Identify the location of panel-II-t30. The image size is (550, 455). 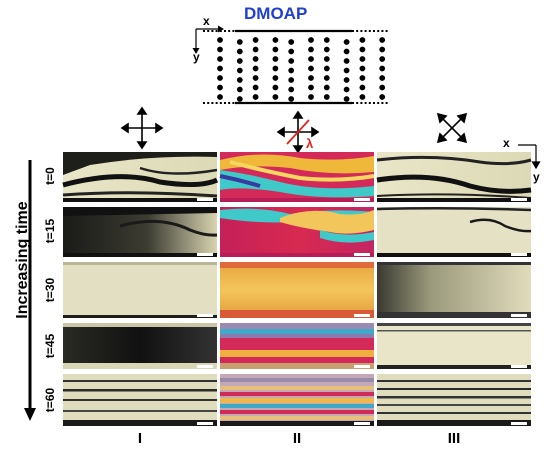
(297, 290).